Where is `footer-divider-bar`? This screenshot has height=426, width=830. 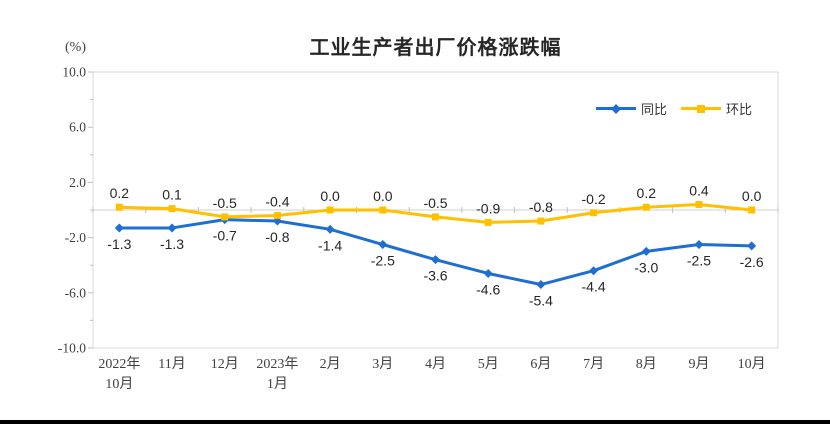 footer-divider-bar is located at coordinates (415, 422).